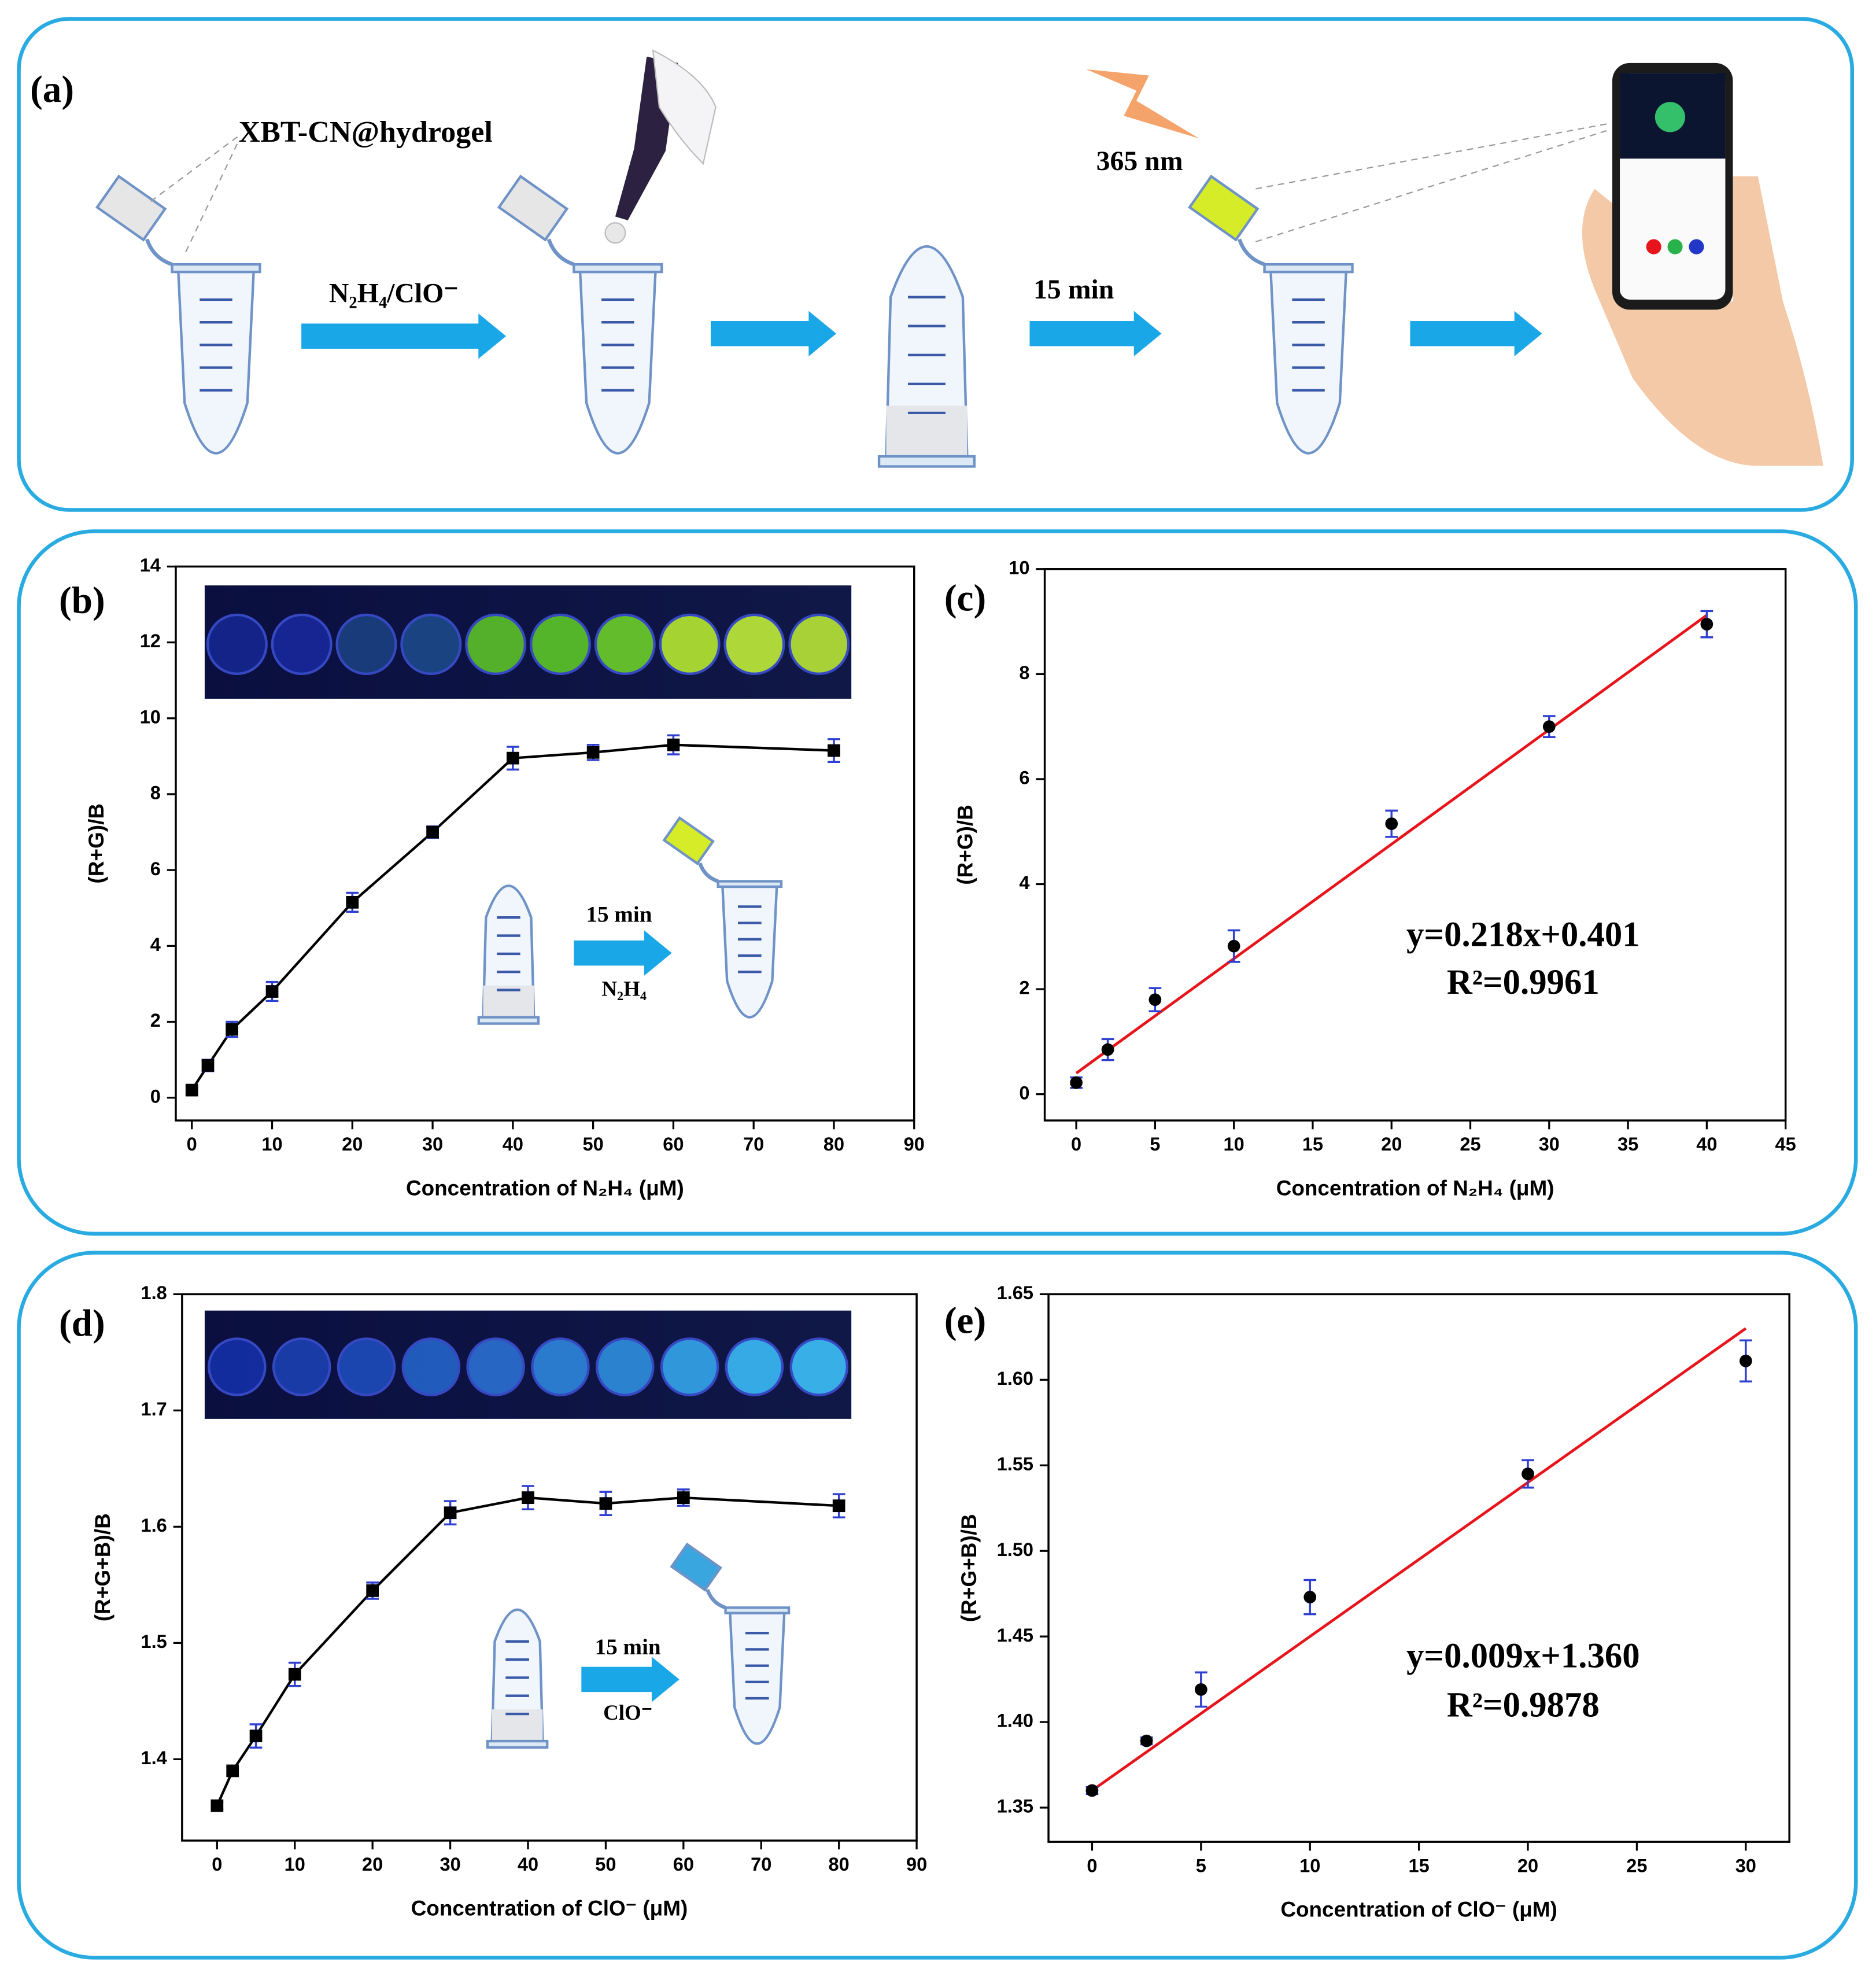 The width and height of the screenshot is (1876, 1969). What do you see at coordinates (508, 1021) in the screenshot?
I see `tube-base` at bounding box center [508, 1021].